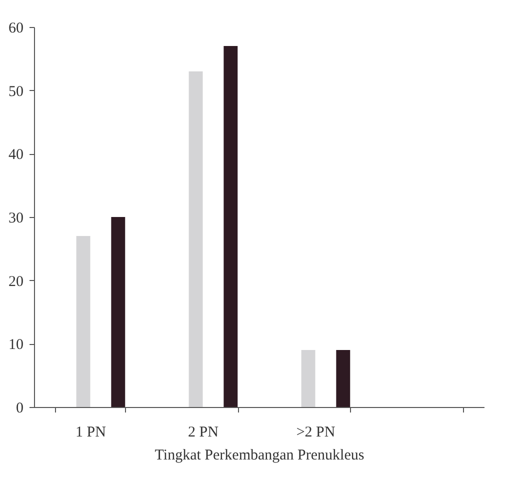  I want to click on x-axis-title: Tingkat Perkembangan Prenukleus, so click(259, 456).